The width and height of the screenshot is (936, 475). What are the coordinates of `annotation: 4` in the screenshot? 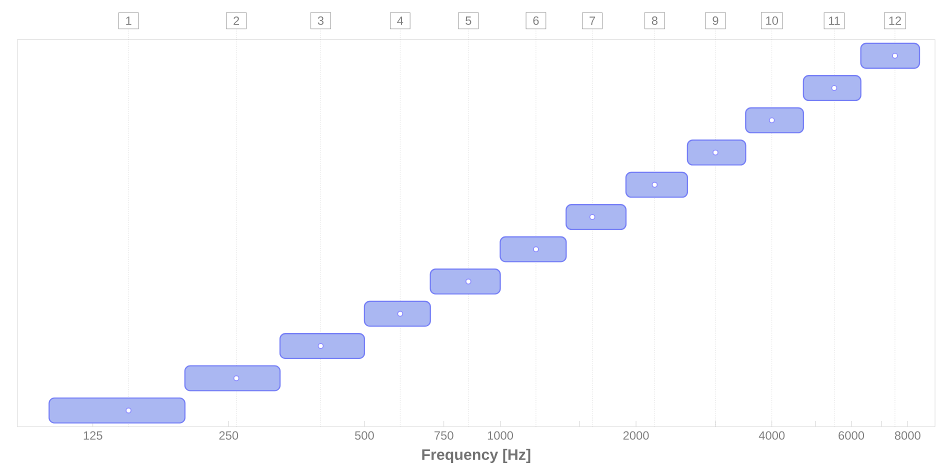 It's located at (400, 20).